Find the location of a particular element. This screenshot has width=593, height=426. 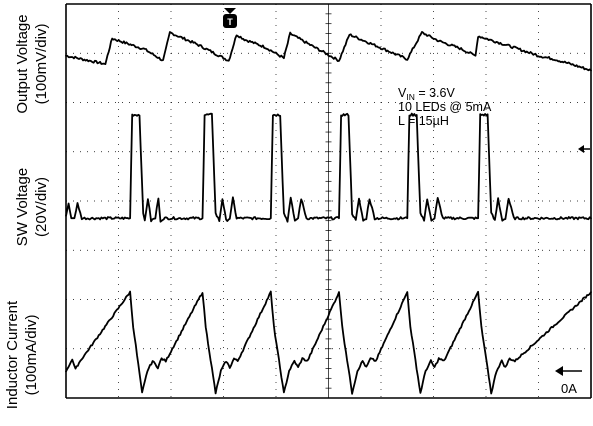

ch3-label-line2: (100mA/div) is located at coordinates (31, 355).